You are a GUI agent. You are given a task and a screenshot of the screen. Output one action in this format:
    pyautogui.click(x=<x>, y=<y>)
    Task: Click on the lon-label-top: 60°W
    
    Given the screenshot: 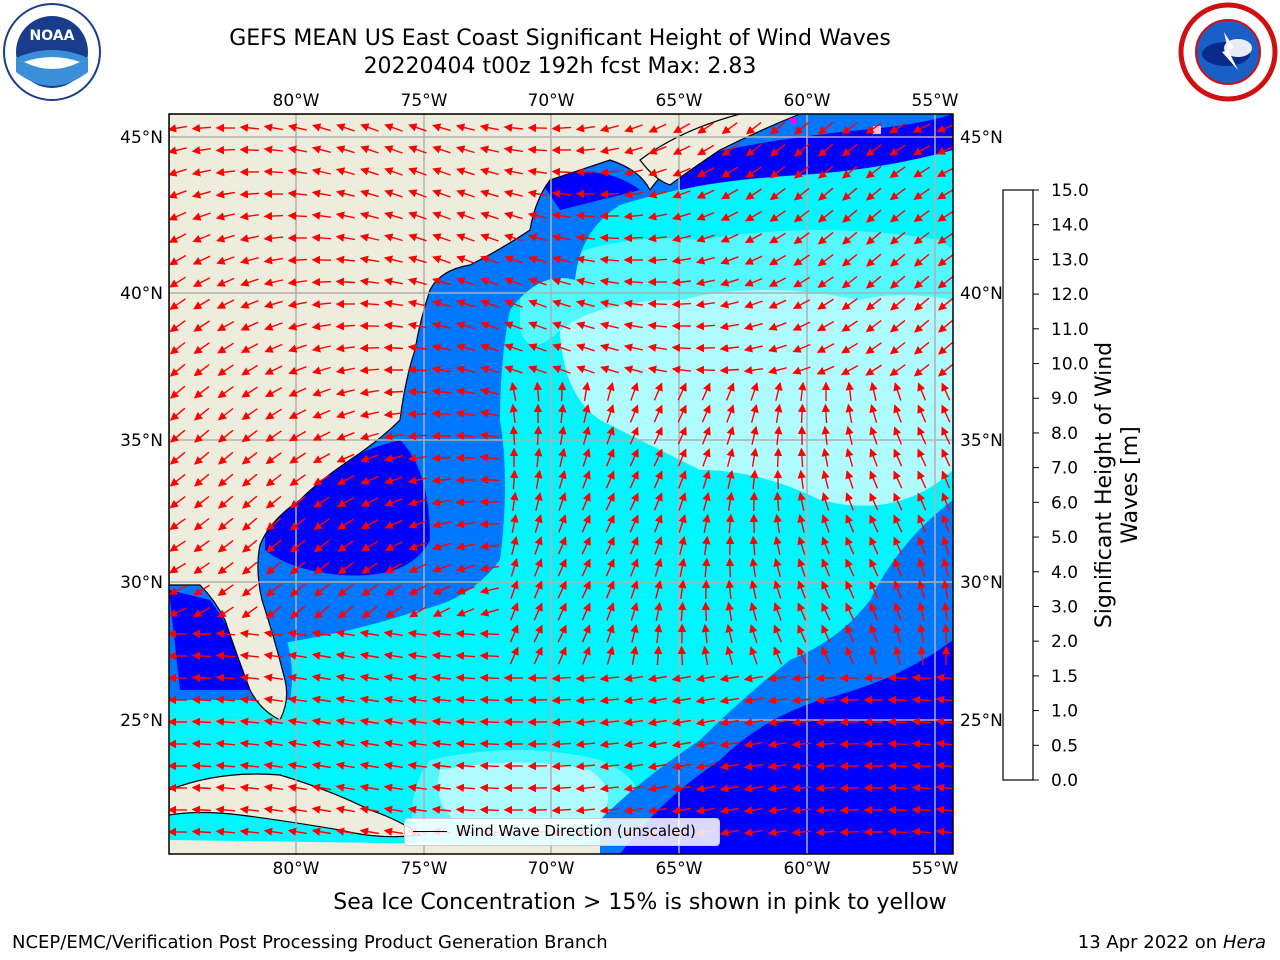 What is the action you would take?
    pyautogui.click(x=807, y=101)
    